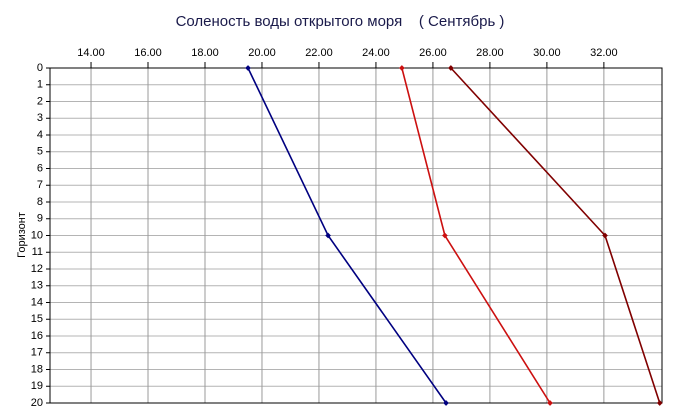 The width and height of the screenshot is (675, 419). What do you see at coordinates (22, 235) in the screenshot?
I see `y-axis-label: Горизонт` at bounding box center [22, 235].